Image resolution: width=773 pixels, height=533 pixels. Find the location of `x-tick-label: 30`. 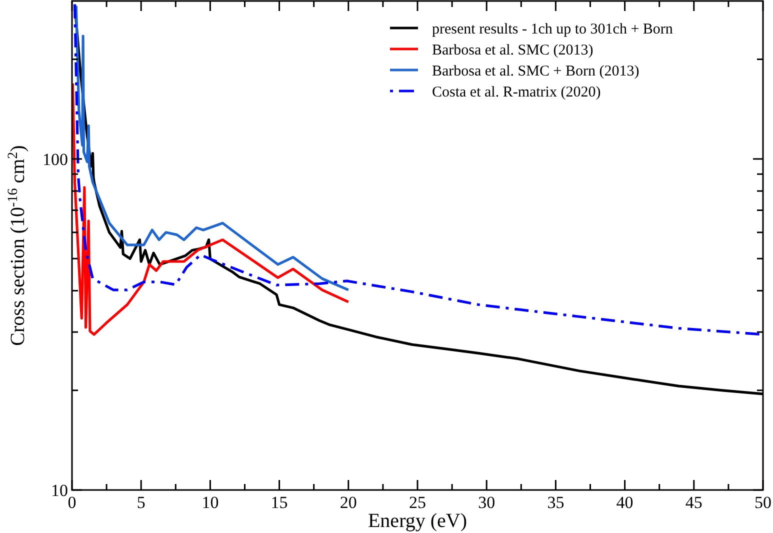

x-tick-label: 30 is located at coordinates (487, 502).